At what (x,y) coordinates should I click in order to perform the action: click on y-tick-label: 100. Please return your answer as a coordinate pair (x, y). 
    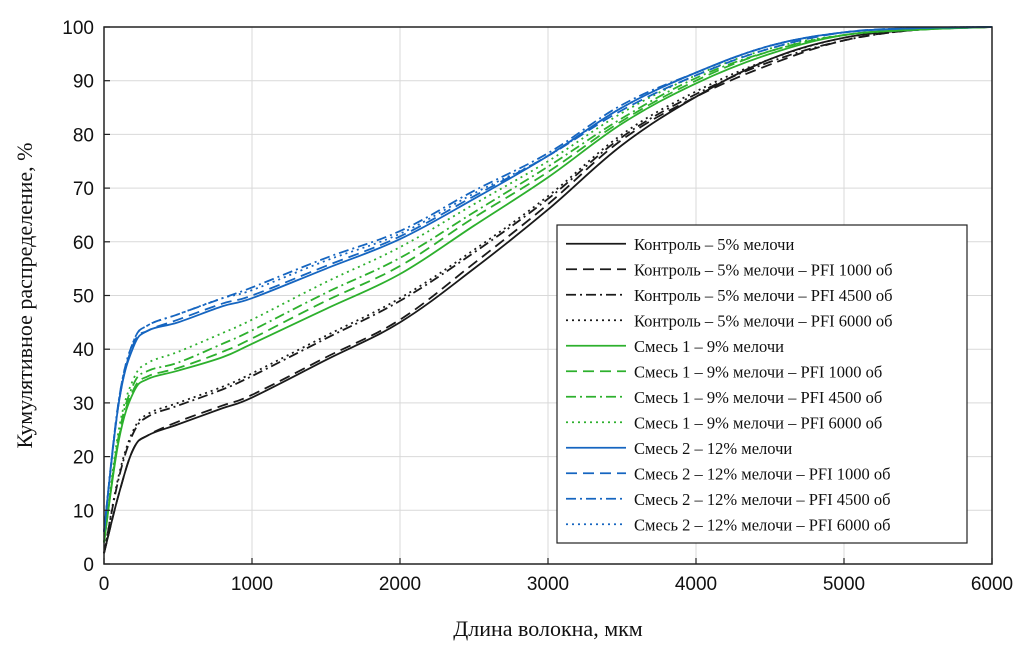
    Looking at the image, I should click on (78, 28).